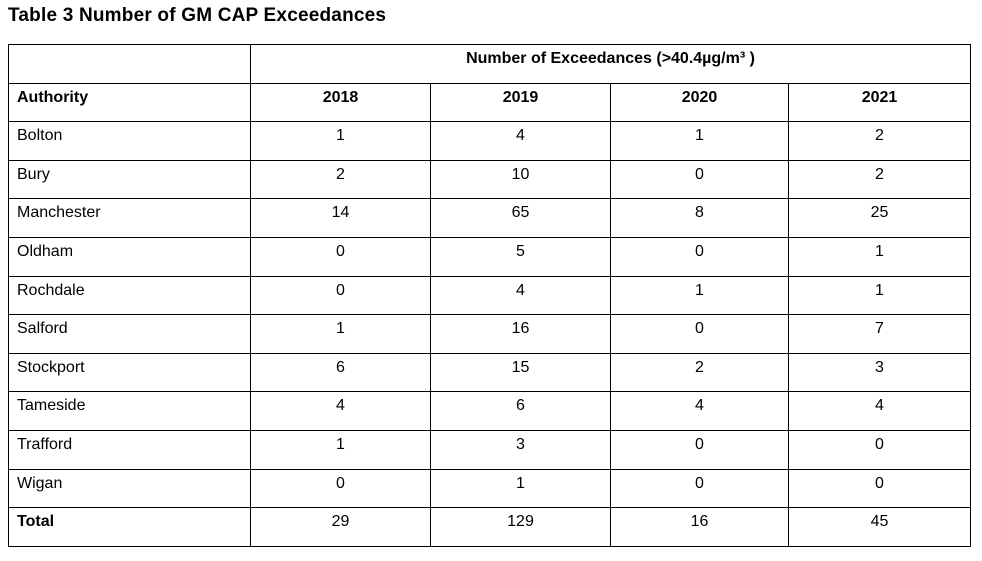  I want to click on cell-value: 10, so click(520, 179).